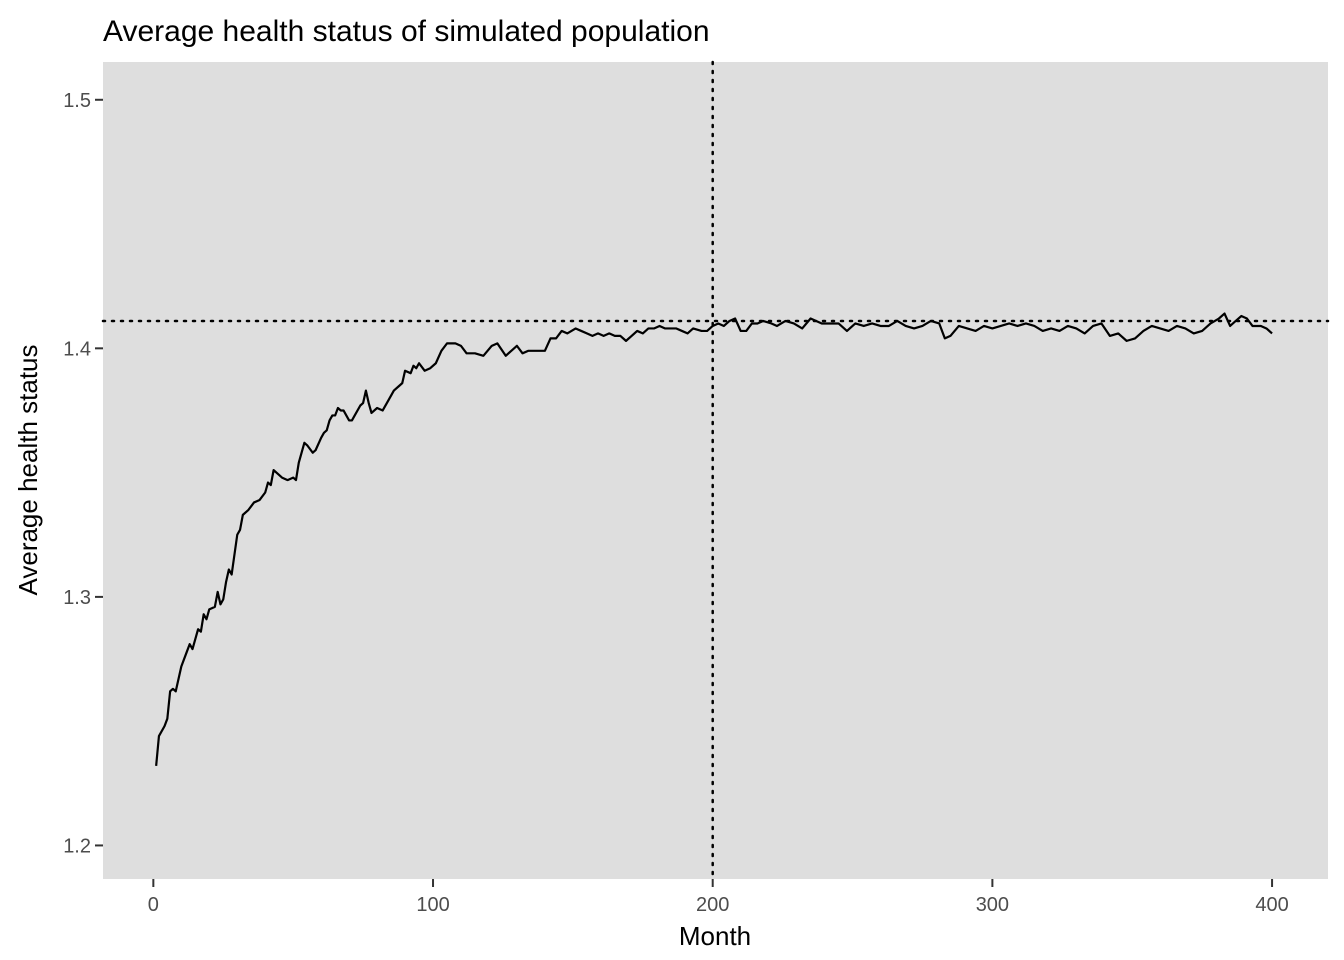 Image resolution: width=1344 pixels, height=960 pixels. Describe the element at coordinates (712, 905) in the screenshot. I see `x-tick-label-3: 200` at that location.